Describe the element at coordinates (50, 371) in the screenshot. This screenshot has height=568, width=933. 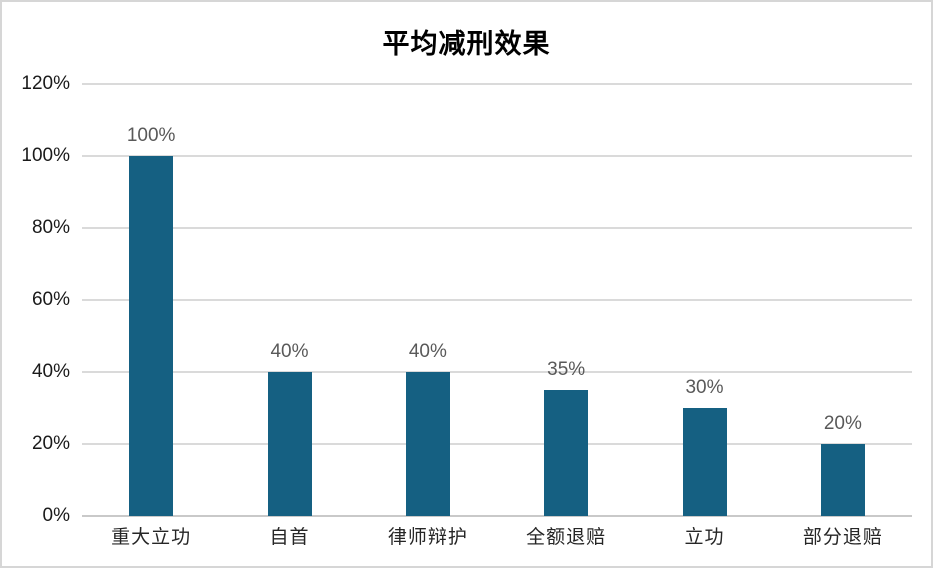
I see `y-axis-tick-label: 40%` at that location.